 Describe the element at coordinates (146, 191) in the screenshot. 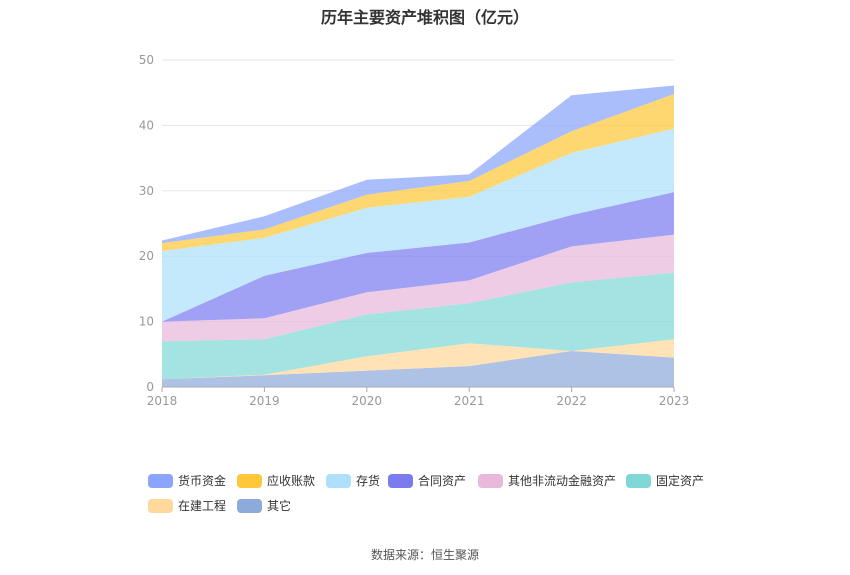

I see `y-tick-label: 30` at that location.